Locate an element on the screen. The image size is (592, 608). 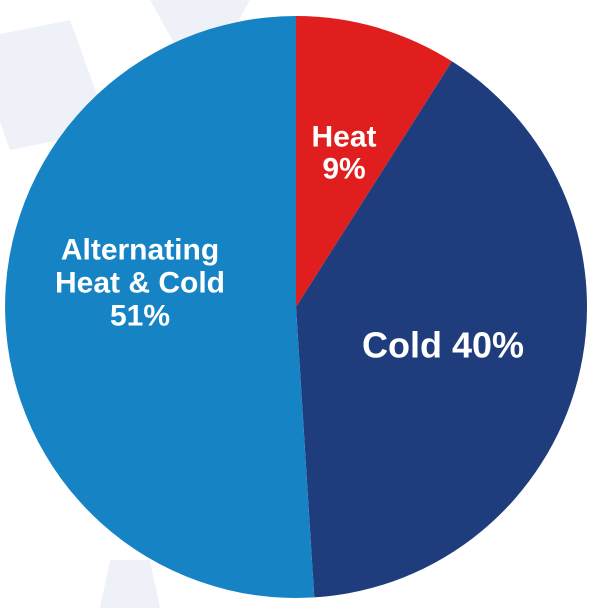
slice-label-alternating-heat-cold: Alternating Heat & Cold 51% is located at coordinates (140, 283).